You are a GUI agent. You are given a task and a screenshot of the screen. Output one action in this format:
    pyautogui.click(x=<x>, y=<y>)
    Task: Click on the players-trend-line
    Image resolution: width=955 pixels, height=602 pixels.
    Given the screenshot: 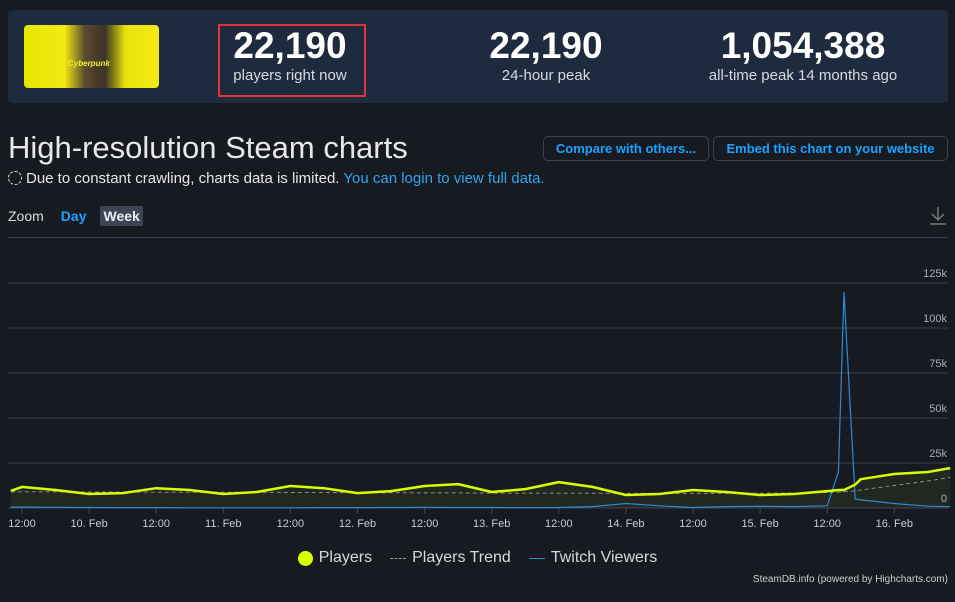 What is the action you would take?
    pyautogui.click(x=480, y=485)
    